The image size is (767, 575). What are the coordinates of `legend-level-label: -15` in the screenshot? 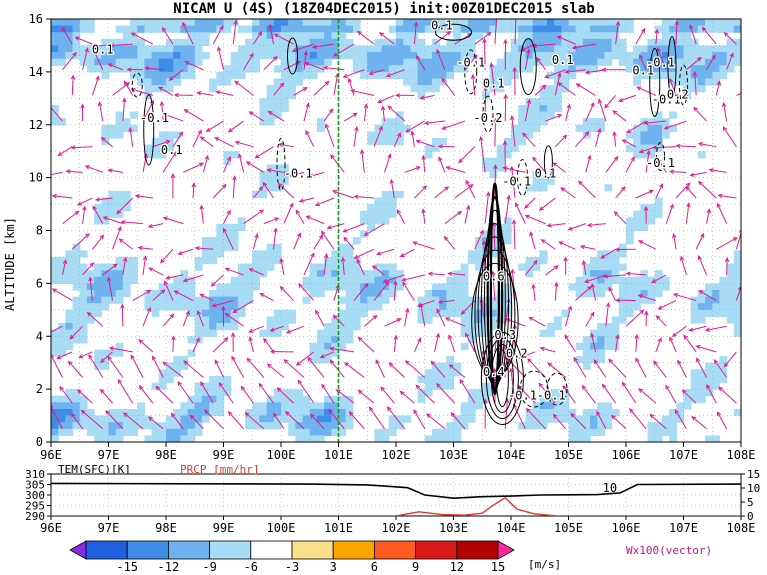 It's located at (127, 567).